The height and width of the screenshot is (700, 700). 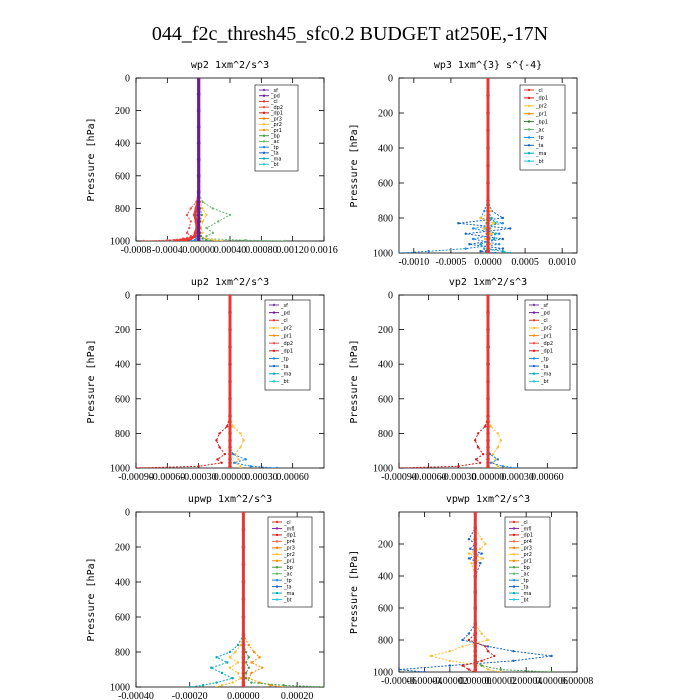 What do you see at coordinates (122, 618) in the screenshot?
I see `y-tick-label: 600` at bounding box center [122, 618].